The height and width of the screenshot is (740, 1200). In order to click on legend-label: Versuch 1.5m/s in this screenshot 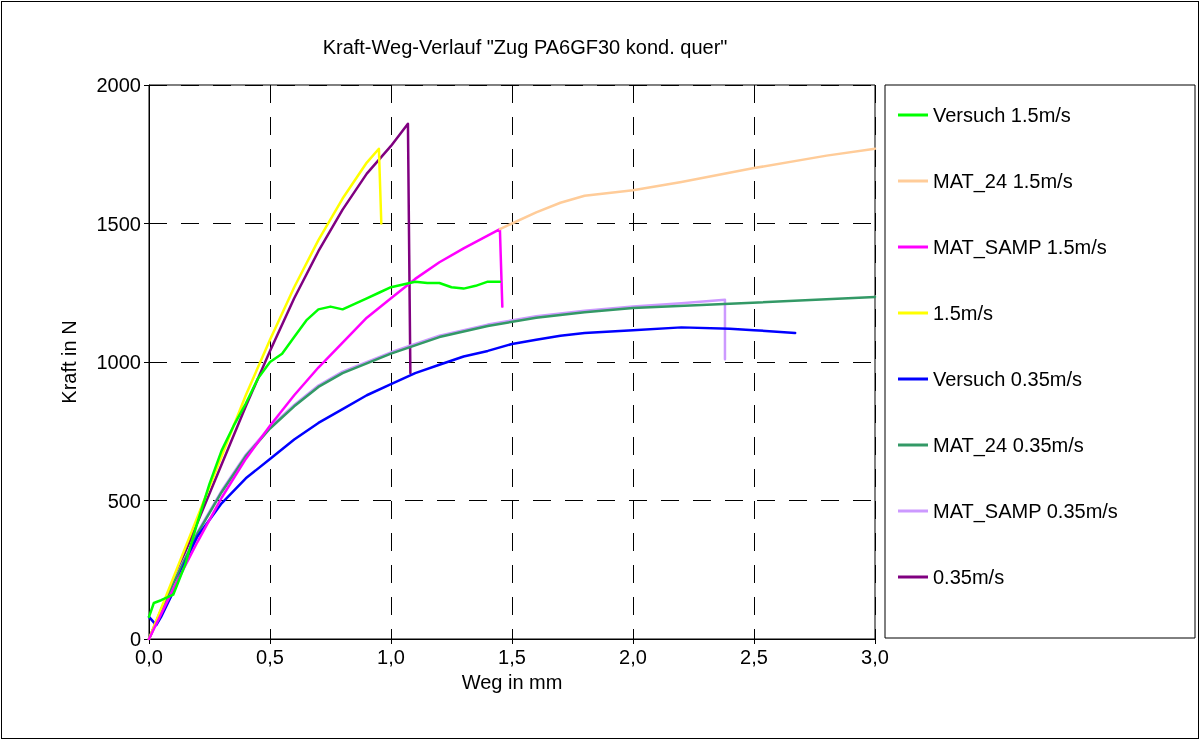, I will do `click(1002, 115)`.